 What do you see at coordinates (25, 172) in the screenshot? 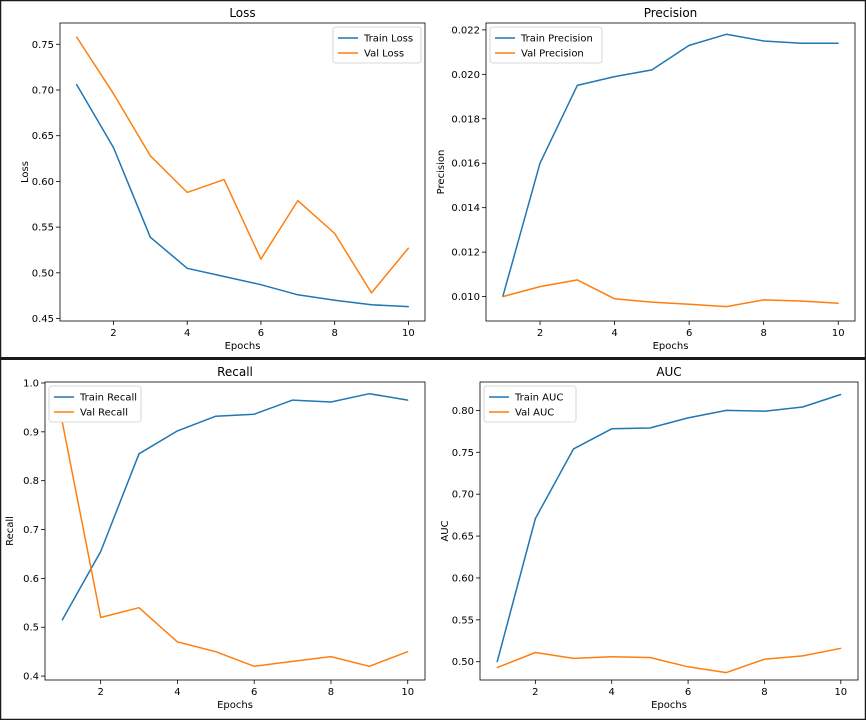
I see `y-axis-label: Loss` at bounding box center [25, 172].